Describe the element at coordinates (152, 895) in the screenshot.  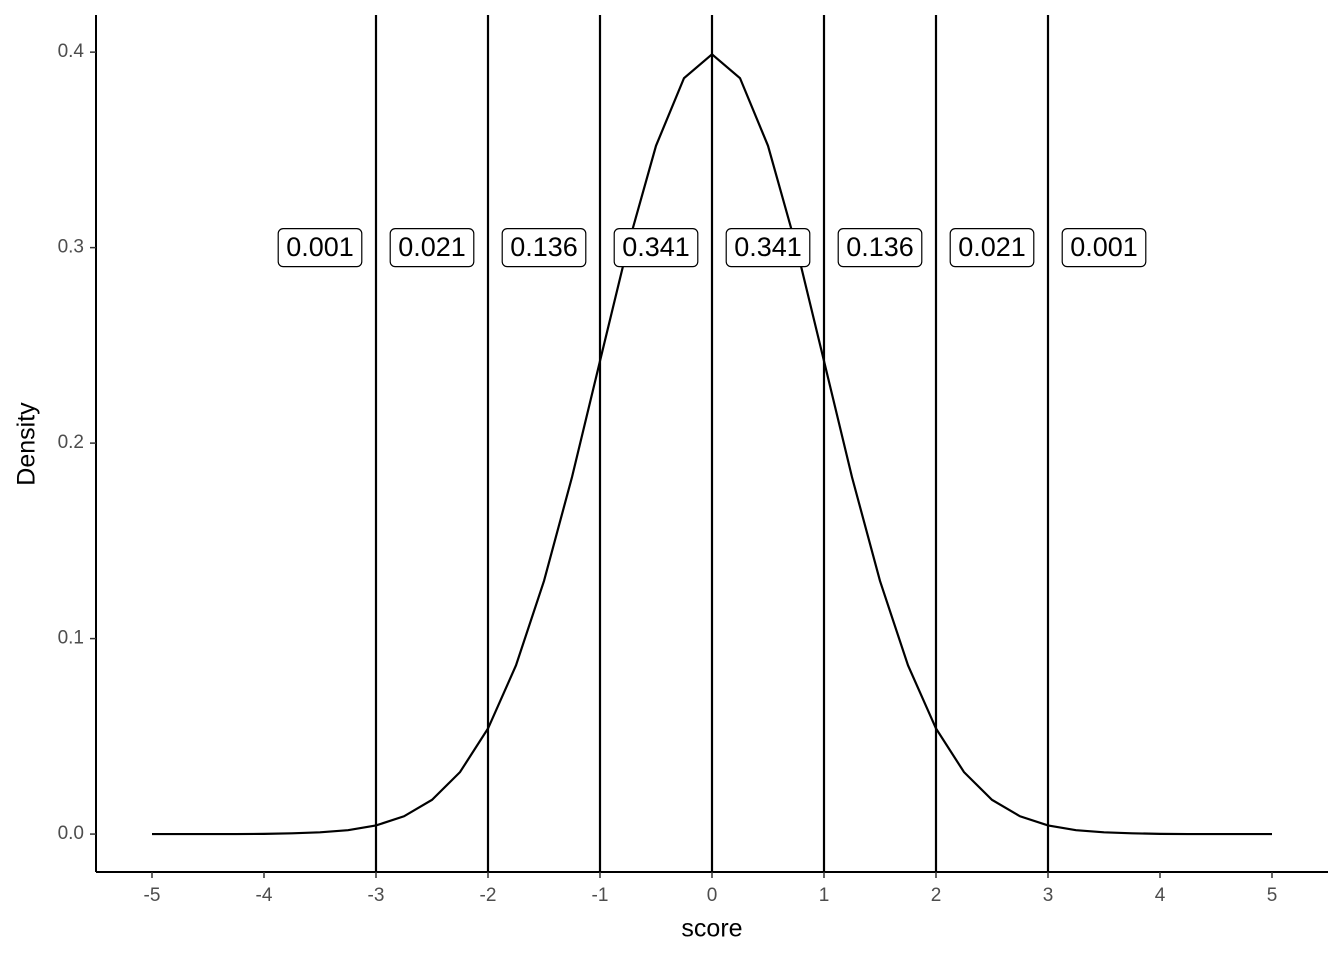
I see `x-tick-label: -5` at that location.